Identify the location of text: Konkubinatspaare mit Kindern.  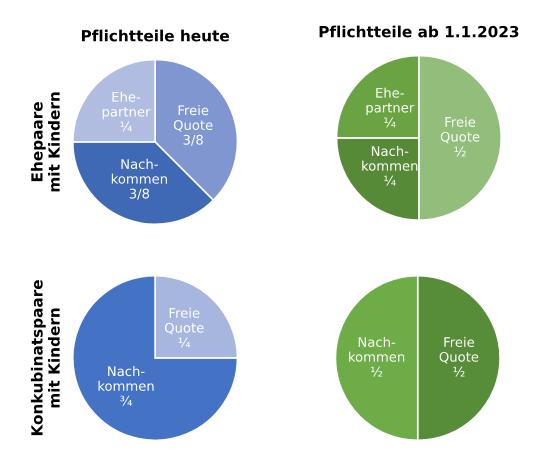
(45, 358).